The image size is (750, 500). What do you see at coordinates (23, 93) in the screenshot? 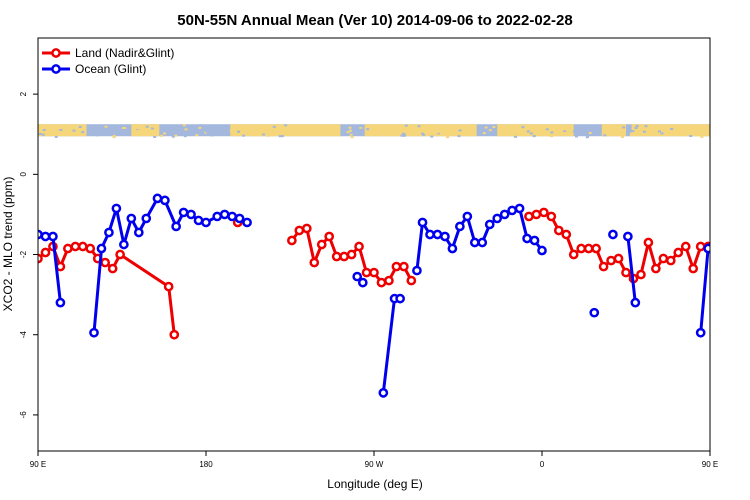
I see `y-tick-label: 2` at bounding box center [23, 93].